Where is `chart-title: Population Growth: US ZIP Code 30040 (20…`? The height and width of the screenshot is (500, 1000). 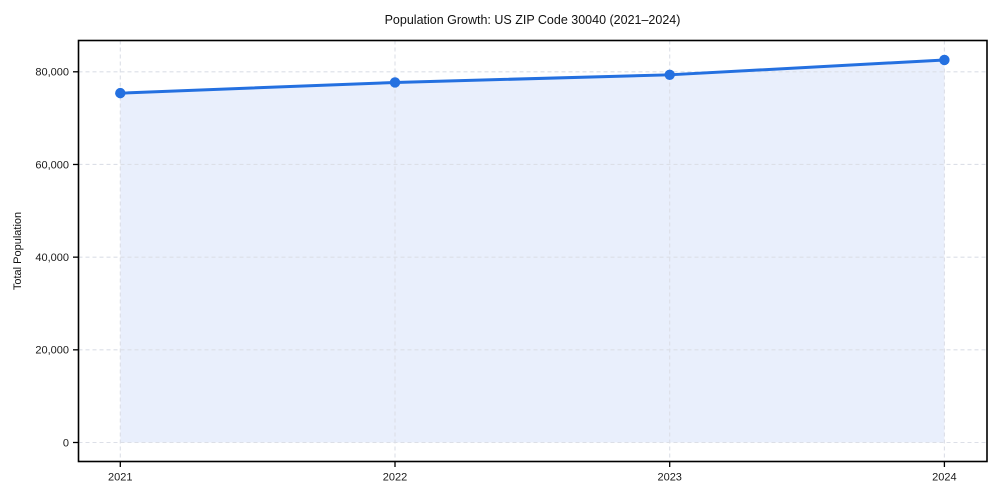
chart-title: Population Growth: US ZIP Code 30040 (20… is located at coordinates (532, 20).